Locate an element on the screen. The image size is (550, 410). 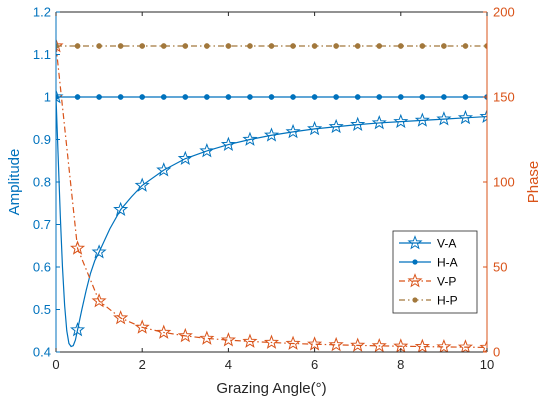
legend-label-v-p: V-P is located at coordinates (446, 282).